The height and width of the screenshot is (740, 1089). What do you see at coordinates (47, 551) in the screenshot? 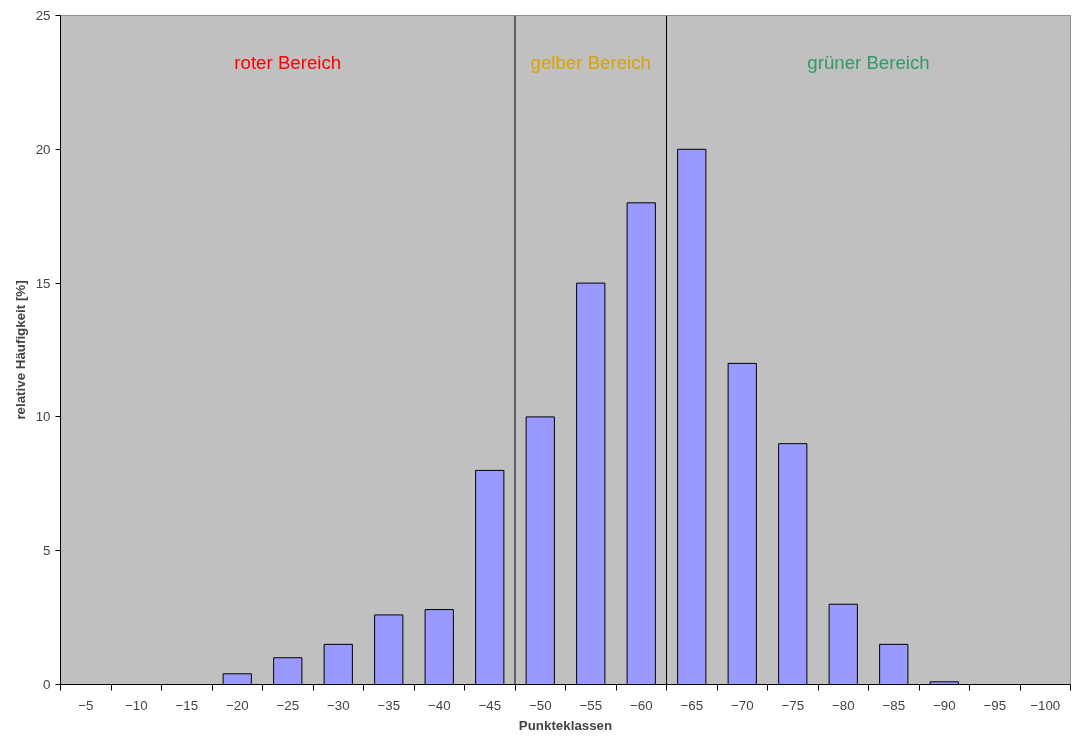
I see `y-tick-label: 5` at bounding box center [47, 551].